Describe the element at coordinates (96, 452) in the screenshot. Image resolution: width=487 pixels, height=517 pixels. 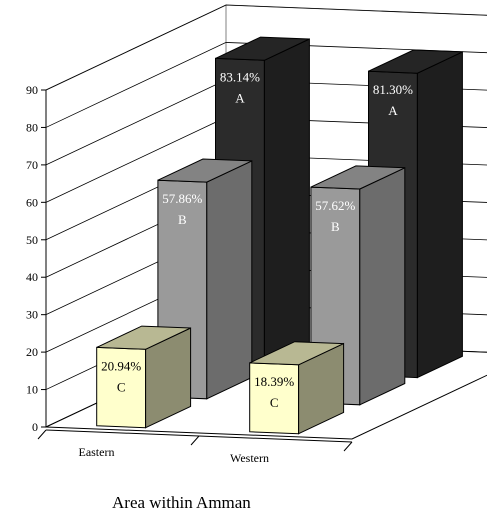
I see `x-tick-label: Eastern` at that location.